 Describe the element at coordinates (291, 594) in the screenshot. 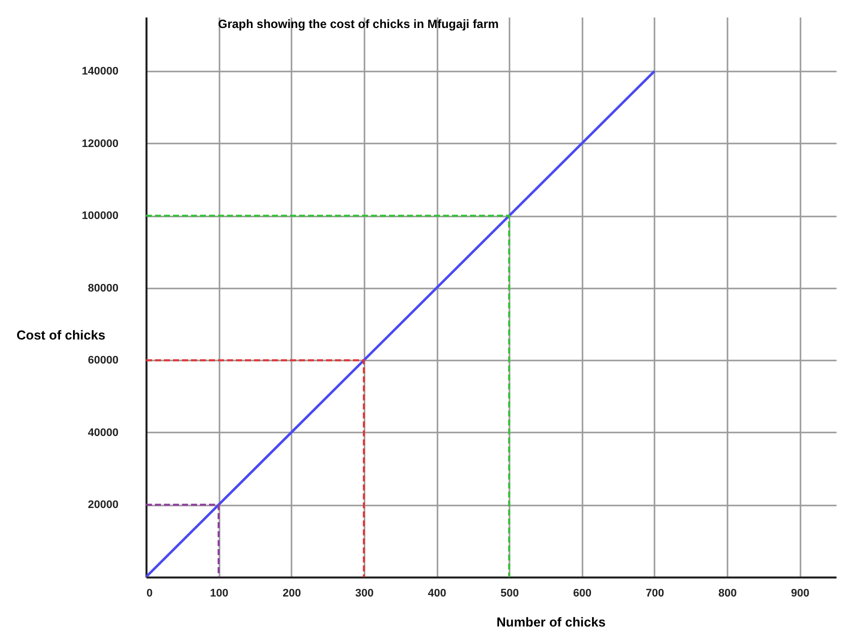

I see `x-tick-label: 200` at that location.